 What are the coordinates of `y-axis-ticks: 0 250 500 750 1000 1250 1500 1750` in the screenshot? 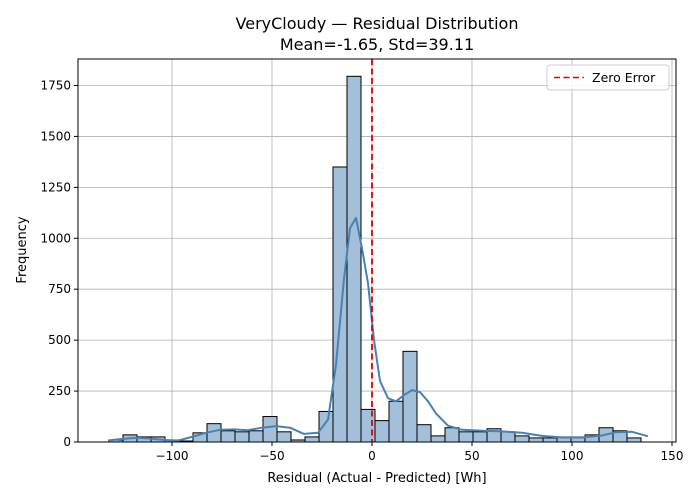 It's located at (59, 263).